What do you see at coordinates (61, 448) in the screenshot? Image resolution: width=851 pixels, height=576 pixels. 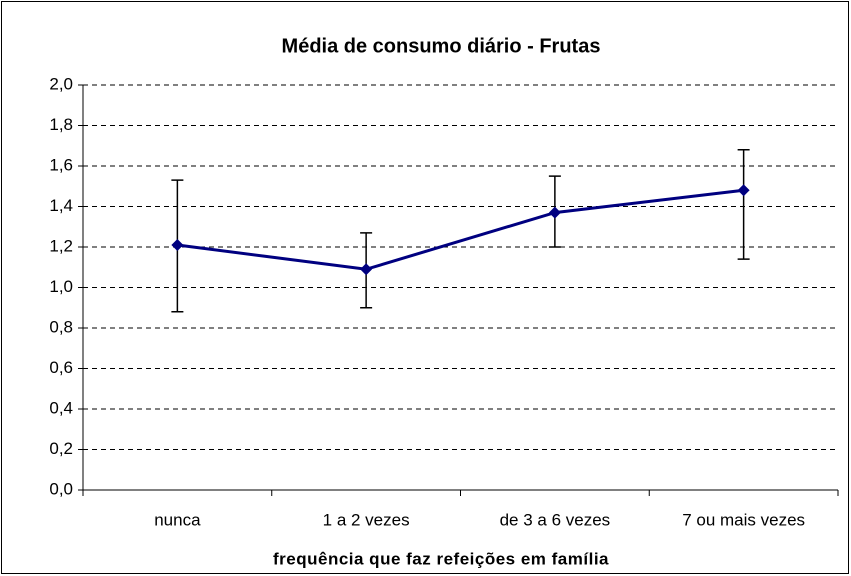 I see `y-tick-label: 0,2` at bounding box center [61, 448].